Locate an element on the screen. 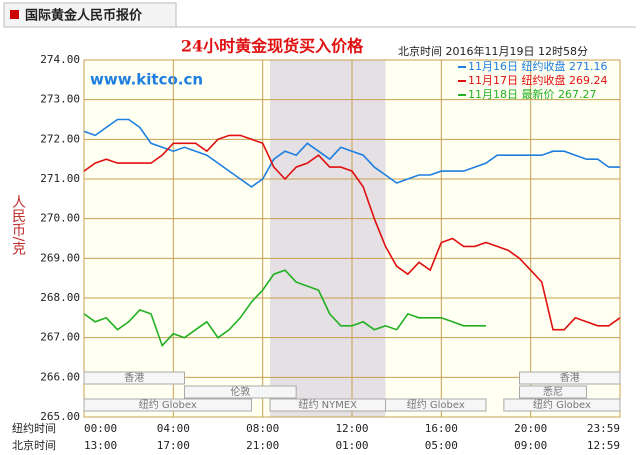 Image resolution: width=640 pixels, height=455 pixels. y-tick-label: 266.00 is located at coordinates (60, 376).